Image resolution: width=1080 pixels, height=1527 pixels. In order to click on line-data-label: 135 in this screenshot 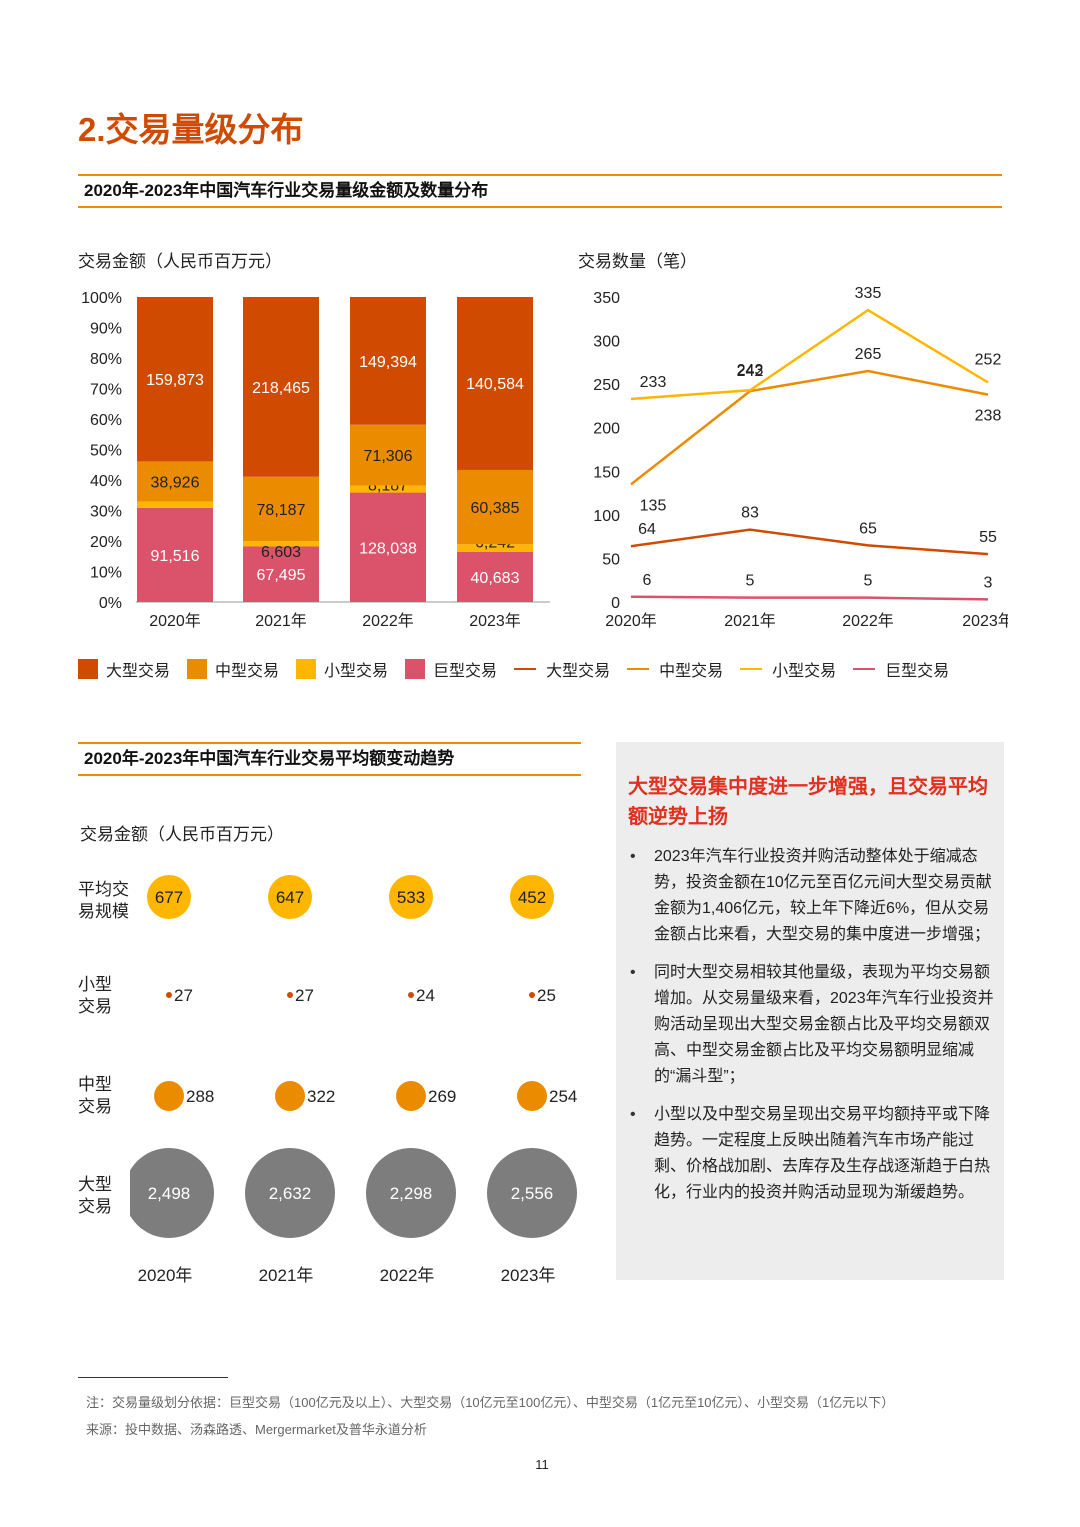, I will do `click(653, 505)`.